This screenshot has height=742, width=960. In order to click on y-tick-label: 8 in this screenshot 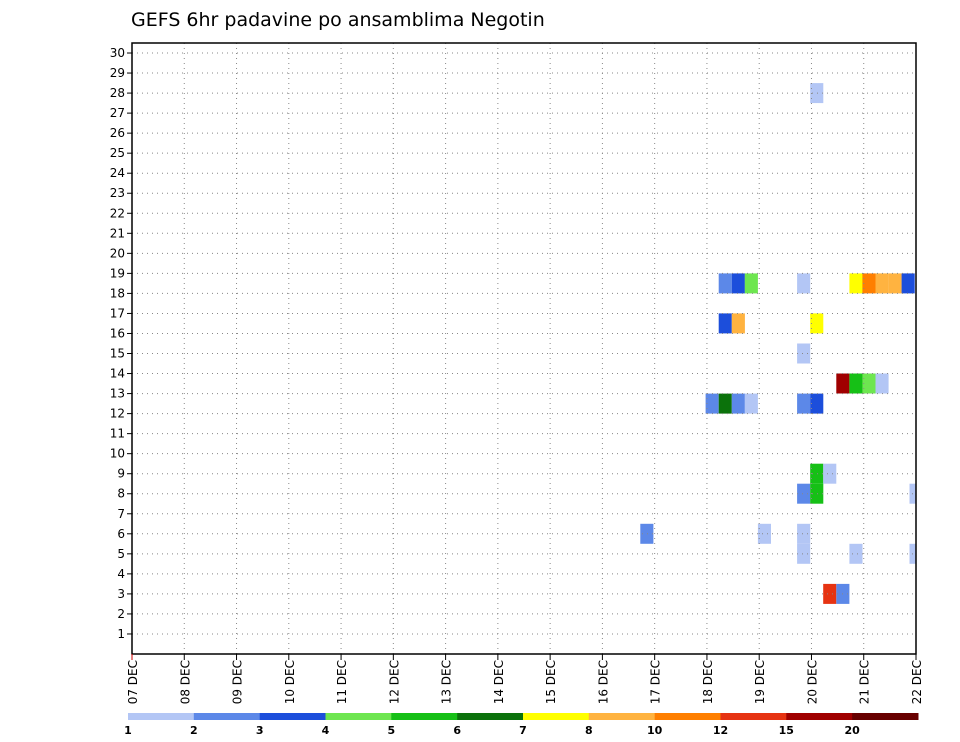, I will do `click(121, 494)`.